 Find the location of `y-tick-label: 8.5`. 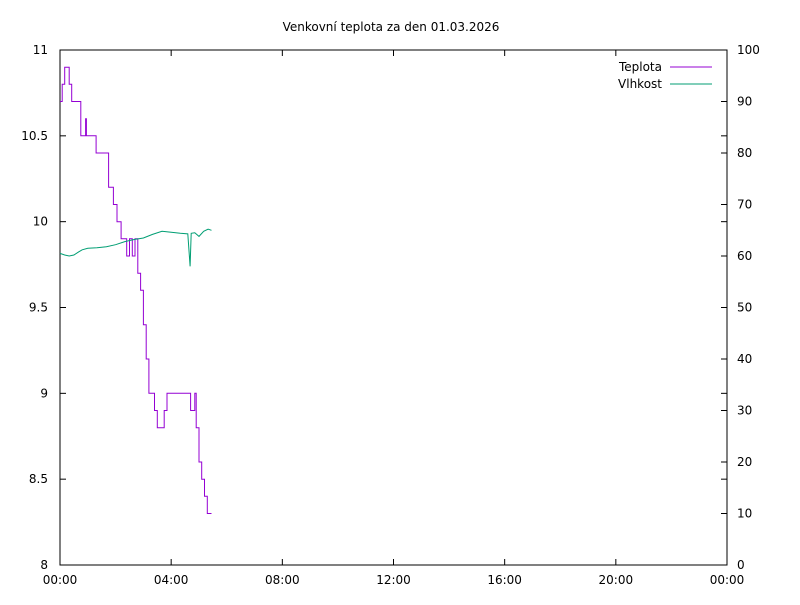

y-tick-label: 8.5 is located at coordinates (38, 479).